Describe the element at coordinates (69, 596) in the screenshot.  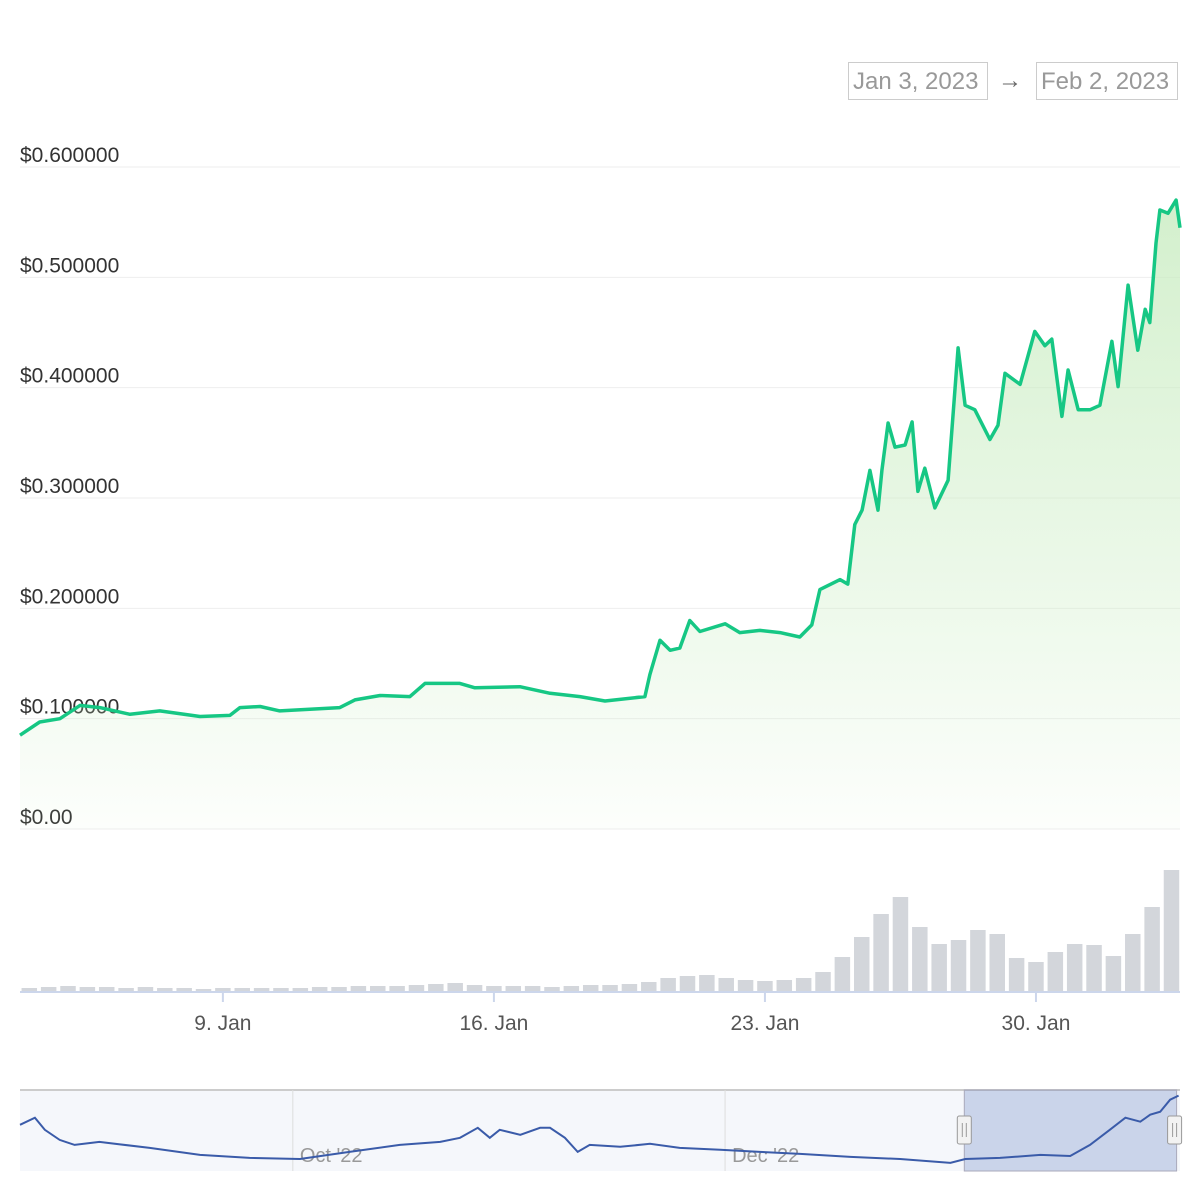
I see `y-tick-label: $0.200000` at that location.